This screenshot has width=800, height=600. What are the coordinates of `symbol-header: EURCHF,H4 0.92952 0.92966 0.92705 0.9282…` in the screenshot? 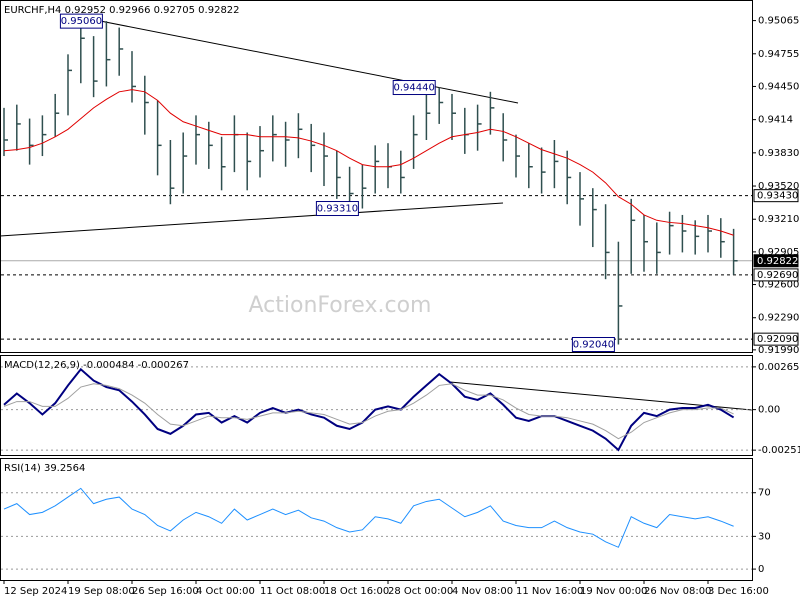 It's located at (122, 10).